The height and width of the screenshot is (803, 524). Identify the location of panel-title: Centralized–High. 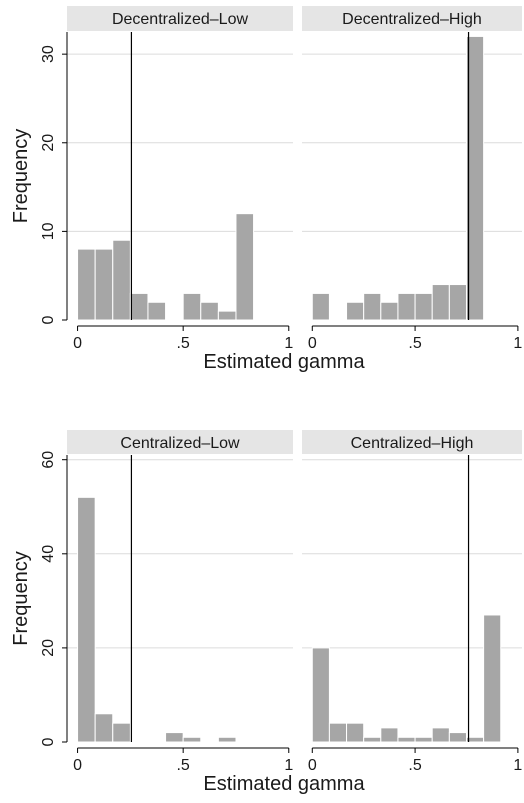
(412, 443).